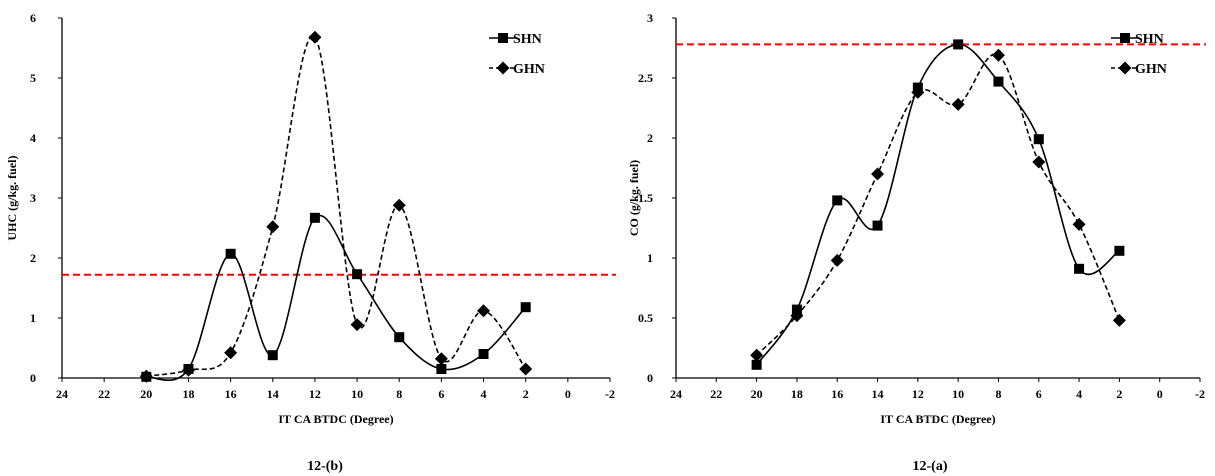 This screenshot has width=1215, height=476. What do you see at coordinates (33, 18) in the screenshot?
I see `y-tick-label: 6` at bounding box center [33, 18].